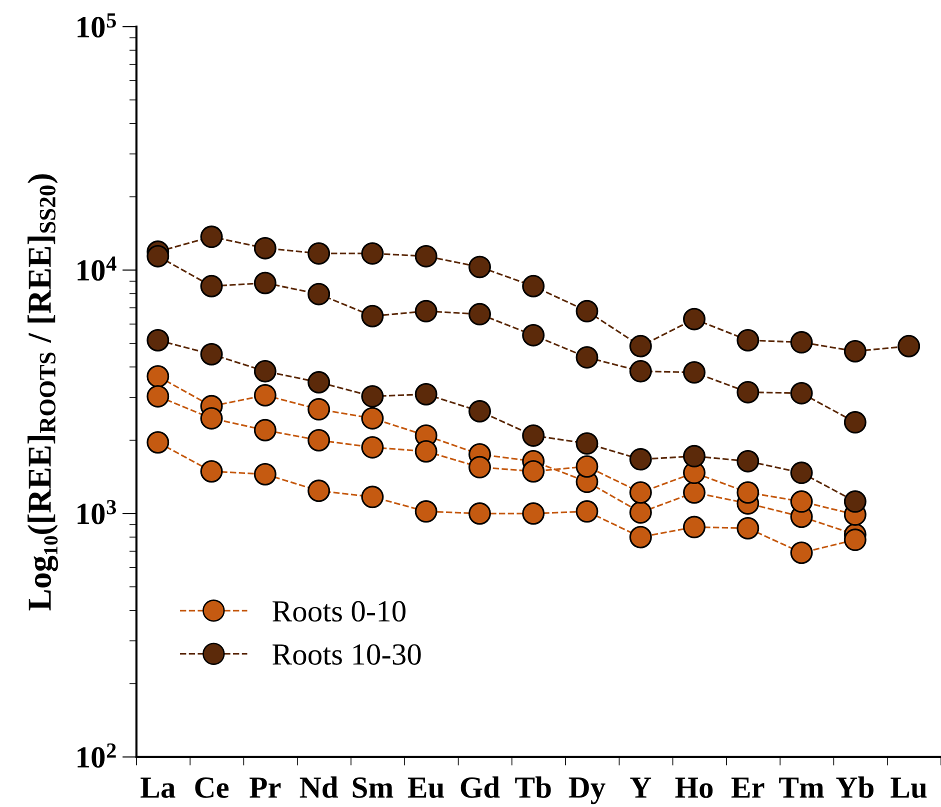  What do you see at coordinates (97, 755) in the screenshot?
I see `y-tick-label: 10$^{2}$` at bounding box center [97, 755].